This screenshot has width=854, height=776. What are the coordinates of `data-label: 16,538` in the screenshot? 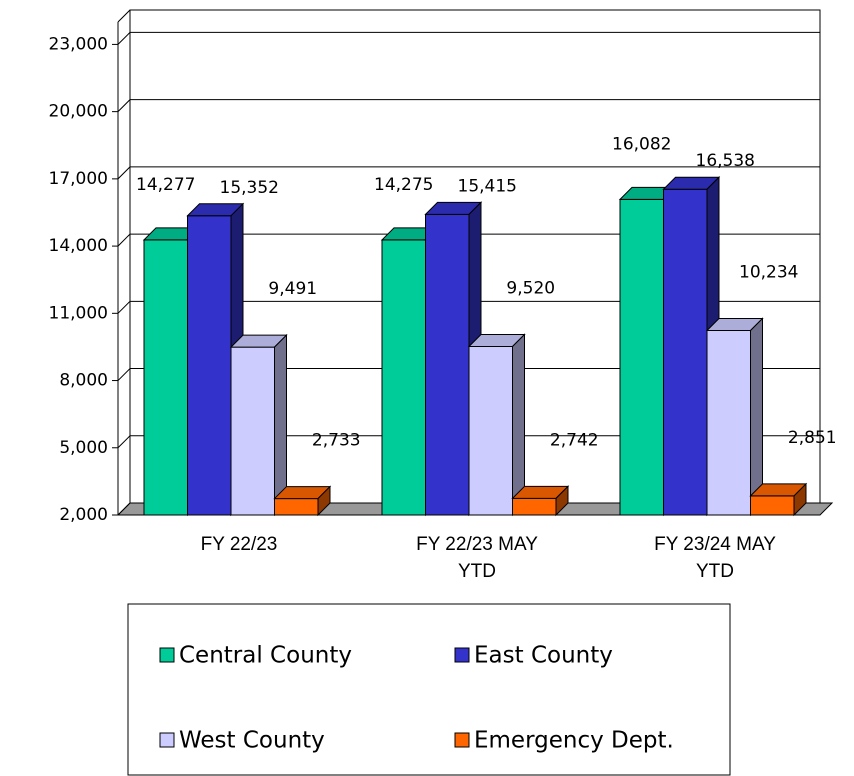 It's located at (725, 161).